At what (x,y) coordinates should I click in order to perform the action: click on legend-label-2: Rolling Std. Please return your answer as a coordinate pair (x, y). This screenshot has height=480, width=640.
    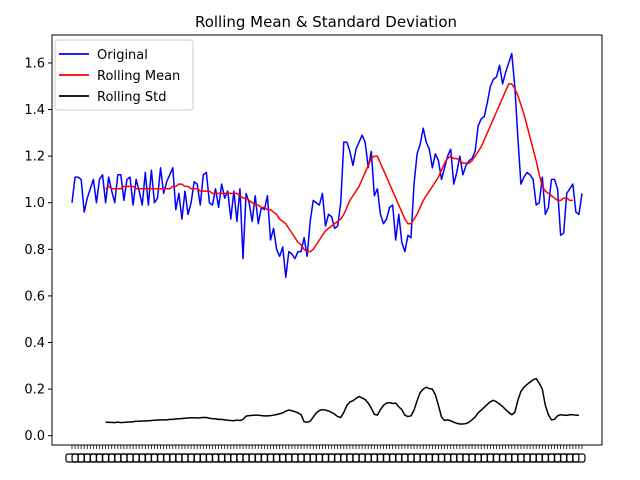
    Looking at the image, I should click on (131, 97).